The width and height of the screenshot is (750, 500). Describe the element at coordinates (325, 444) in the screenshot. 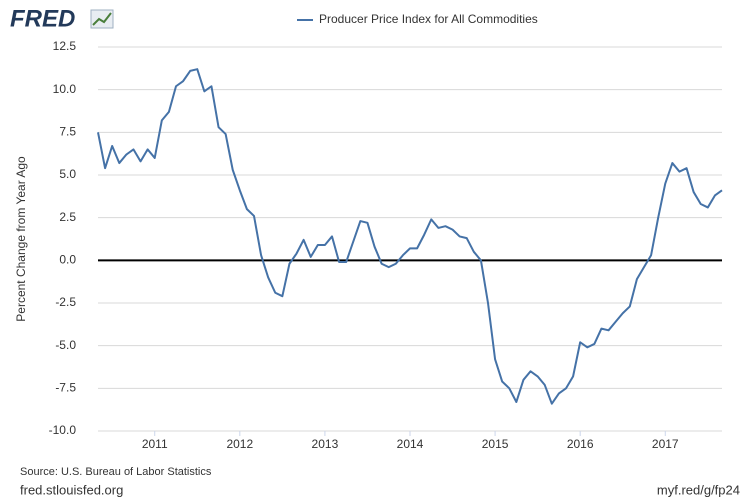

I see `x-tick-label: 2013` at that location.